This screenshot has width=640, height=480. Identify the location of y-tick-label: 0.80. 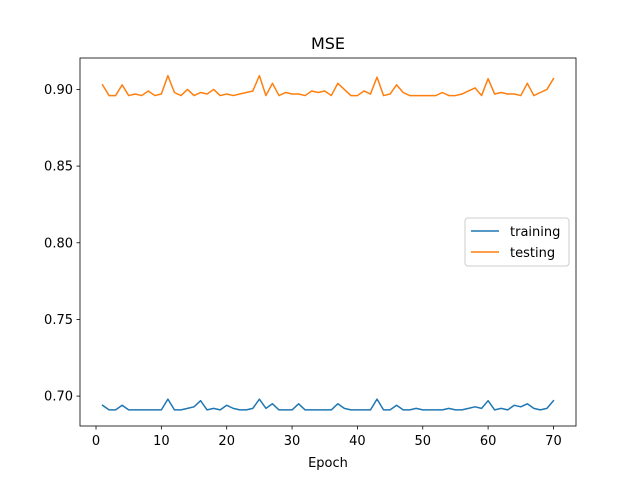
(58, 243).